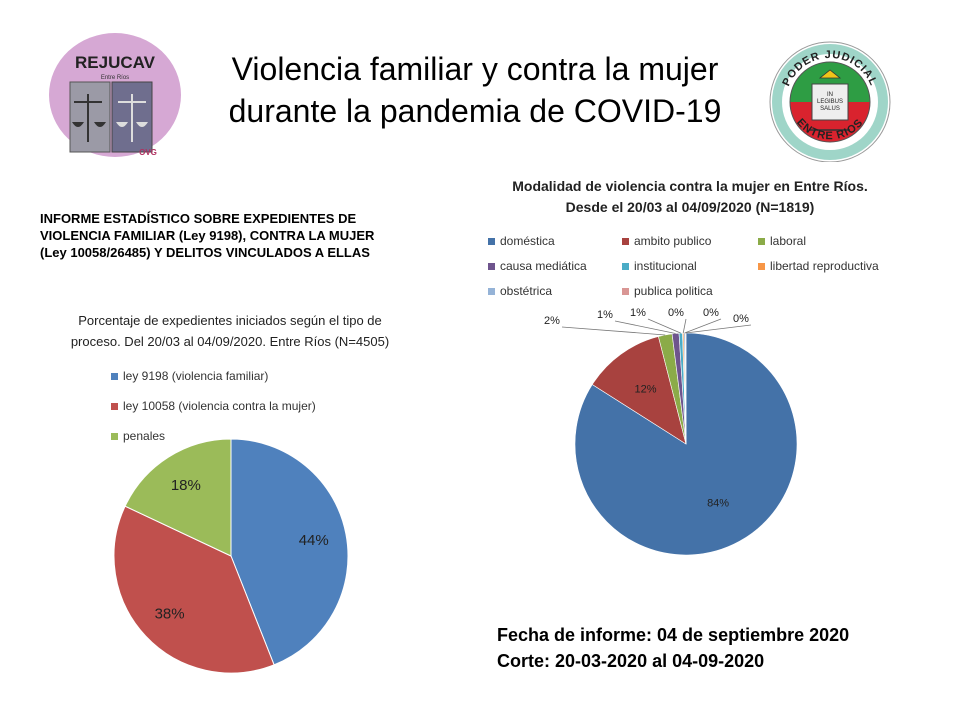 This screenshot has height=720, width=960. Describe the element at coordinates (219, 406) in the screenshot. I see `legend-label: ley 10058 (violencia contra la mujer)` at that location.